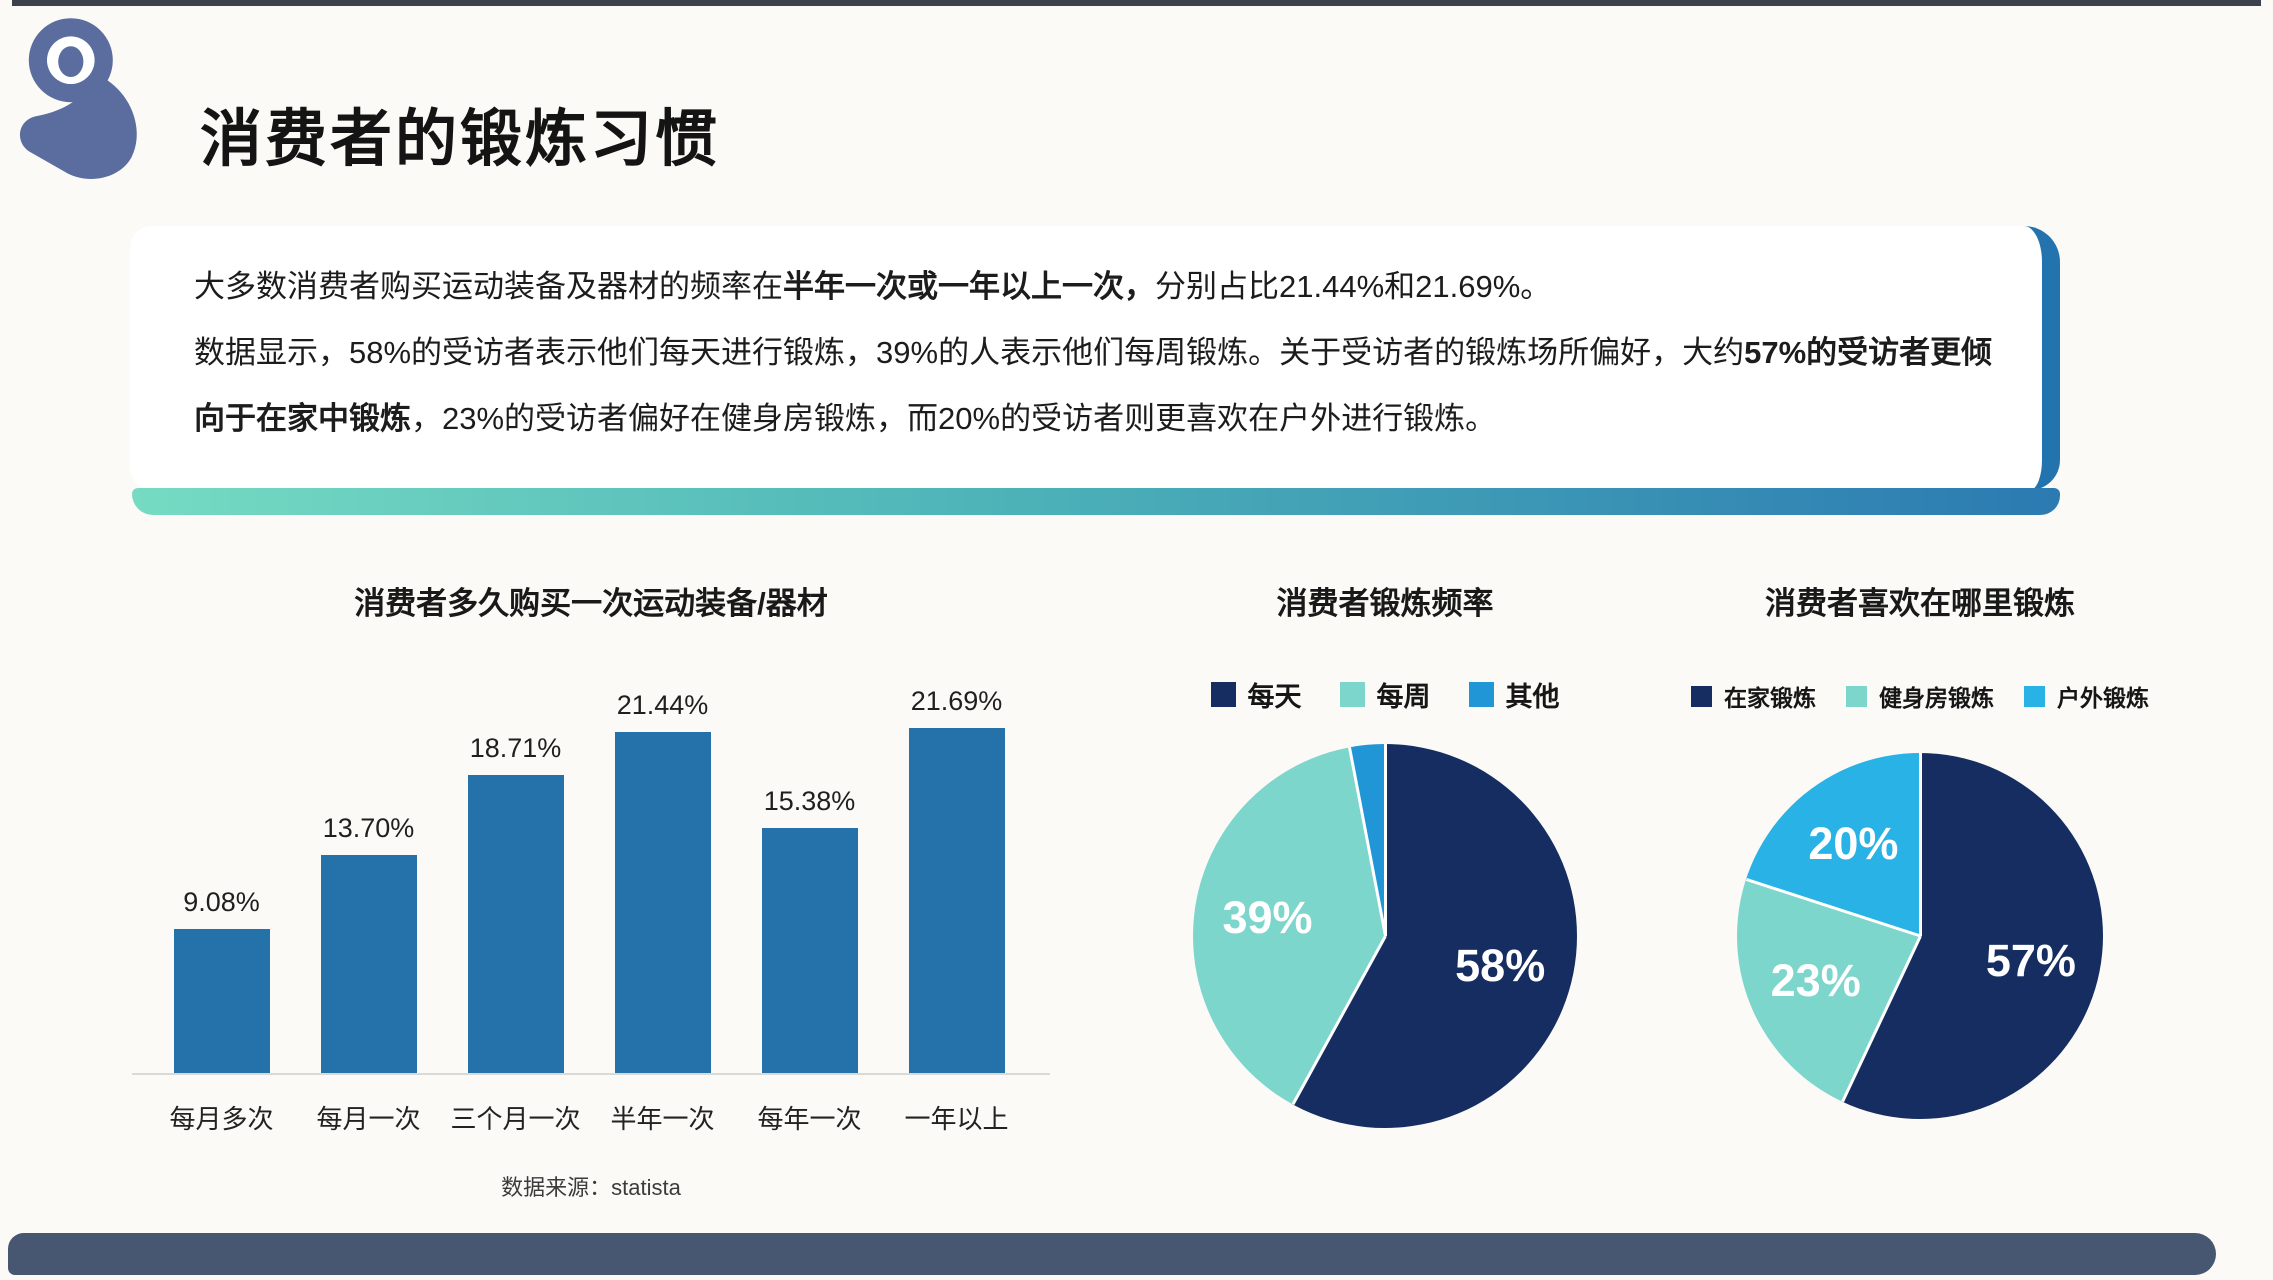 The image size is (2273, 1280). What do you see at coordinates (221, 1119) in the screenshot?
I see `x-axis-label: 每月多次` at bounding box center [221, 1119].